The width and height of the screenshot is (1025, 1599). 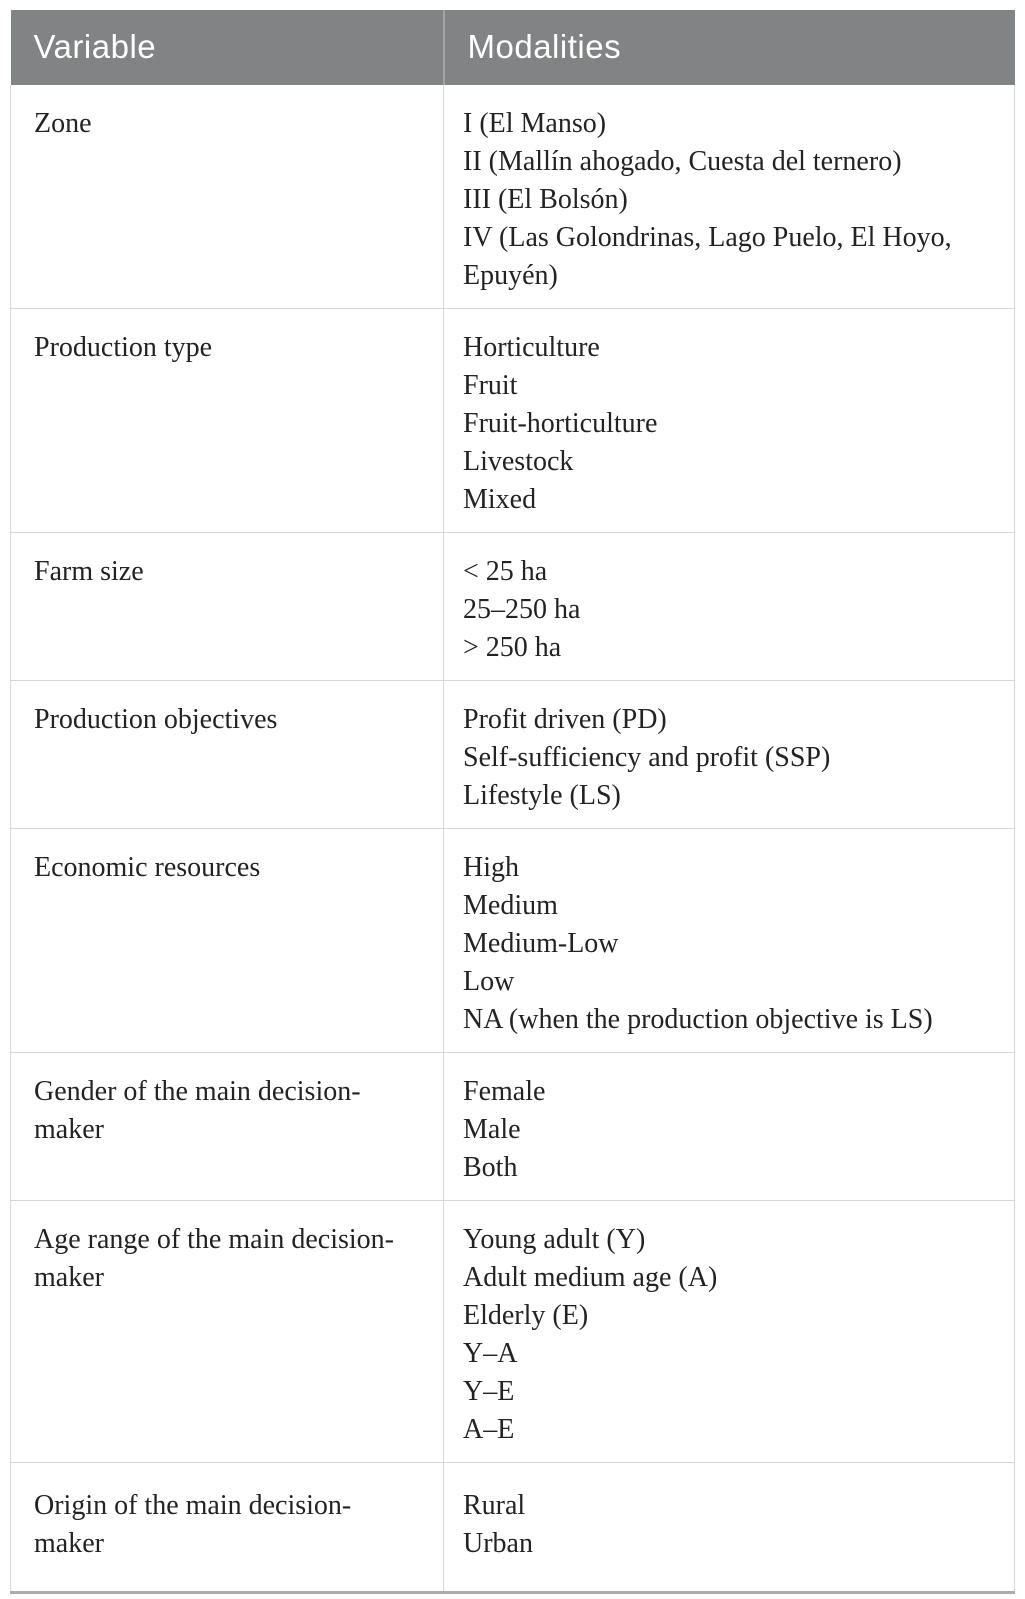 I want to click on variable-line: Origin of the main decision-, so click(x=193, y=1505).